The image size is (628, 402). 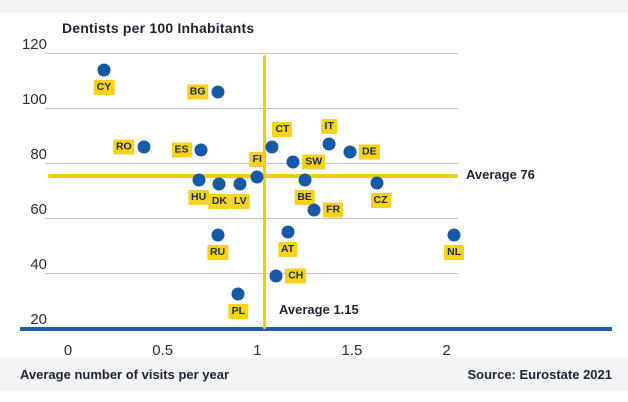 I want to click on point-label-BE: BE, so click(x=304, y=197).